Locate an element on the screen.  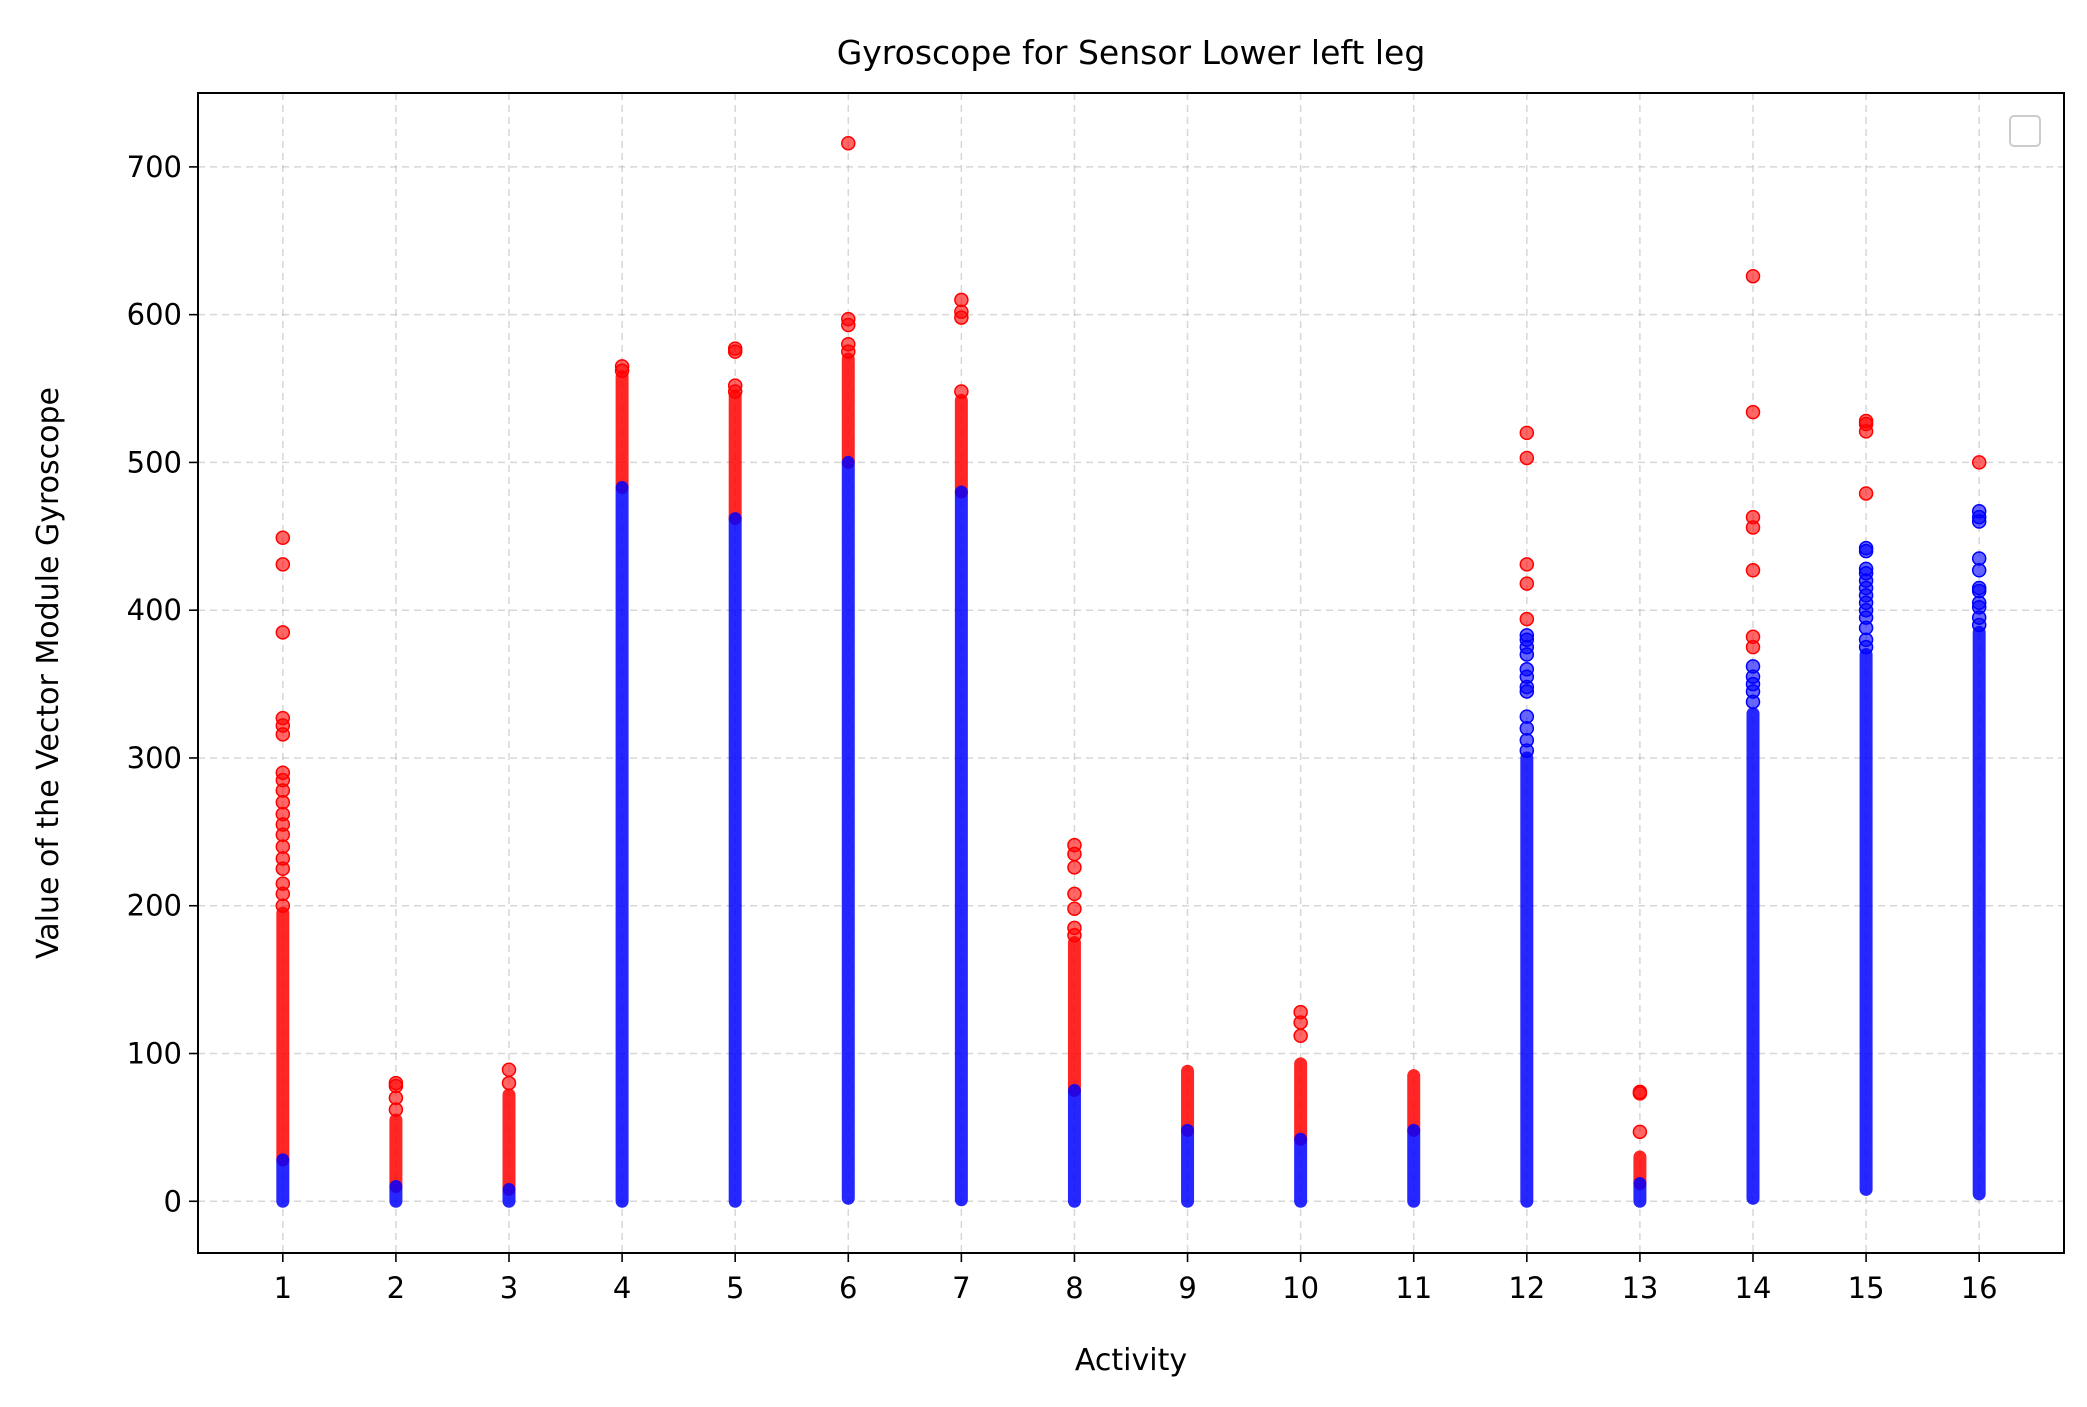
legend-box is located at coordinates (2025, 131).